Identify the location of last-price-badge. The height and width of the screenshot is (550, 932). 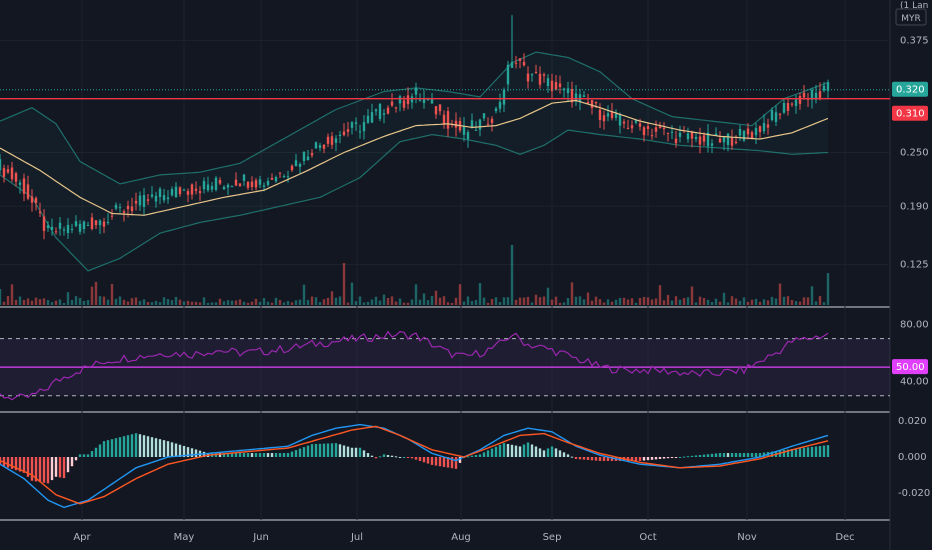
(910, 89).